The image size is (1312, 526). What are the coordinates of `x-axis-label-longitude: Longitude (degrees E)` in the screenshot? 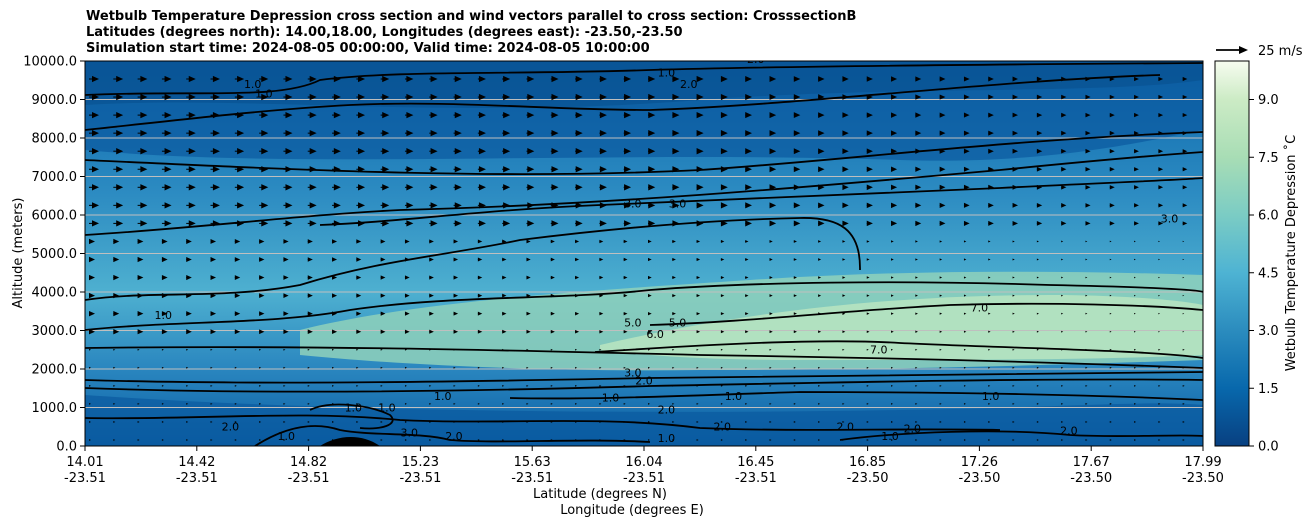 It's located at (632, 510).